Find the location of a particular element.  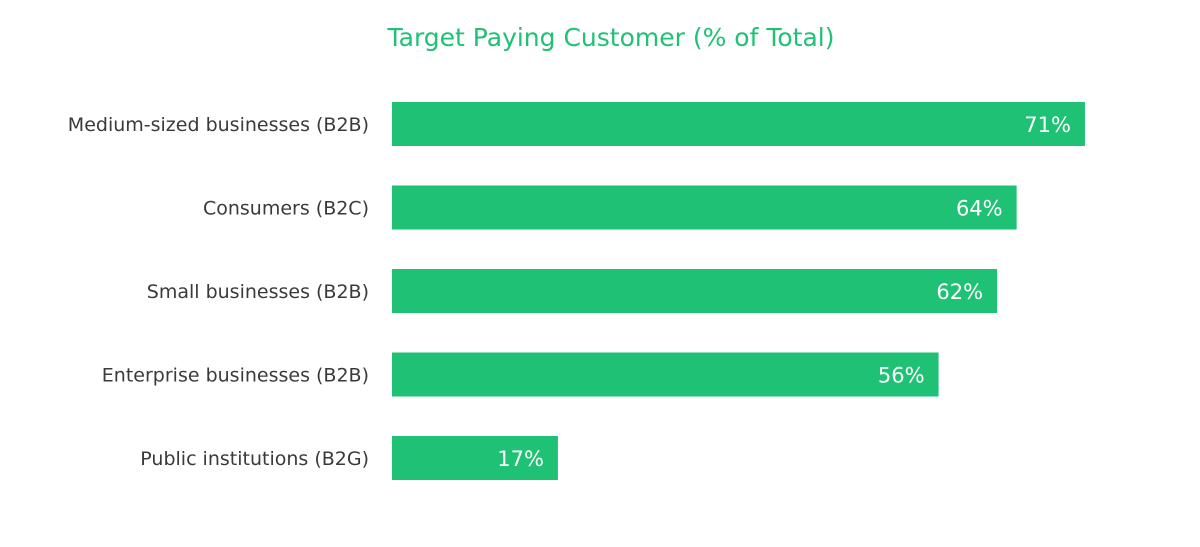

category-label-4: Public institutions (B2G) is located at coordinates (254, 459).